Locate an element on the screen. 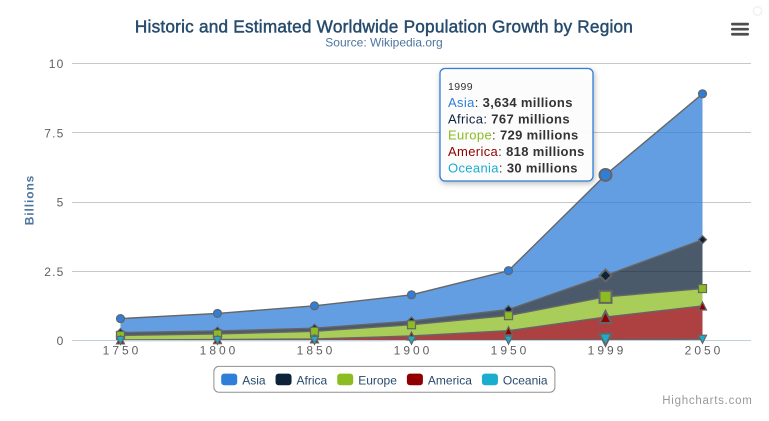  svg-text: 2050 is located at coordinates (704, 350).